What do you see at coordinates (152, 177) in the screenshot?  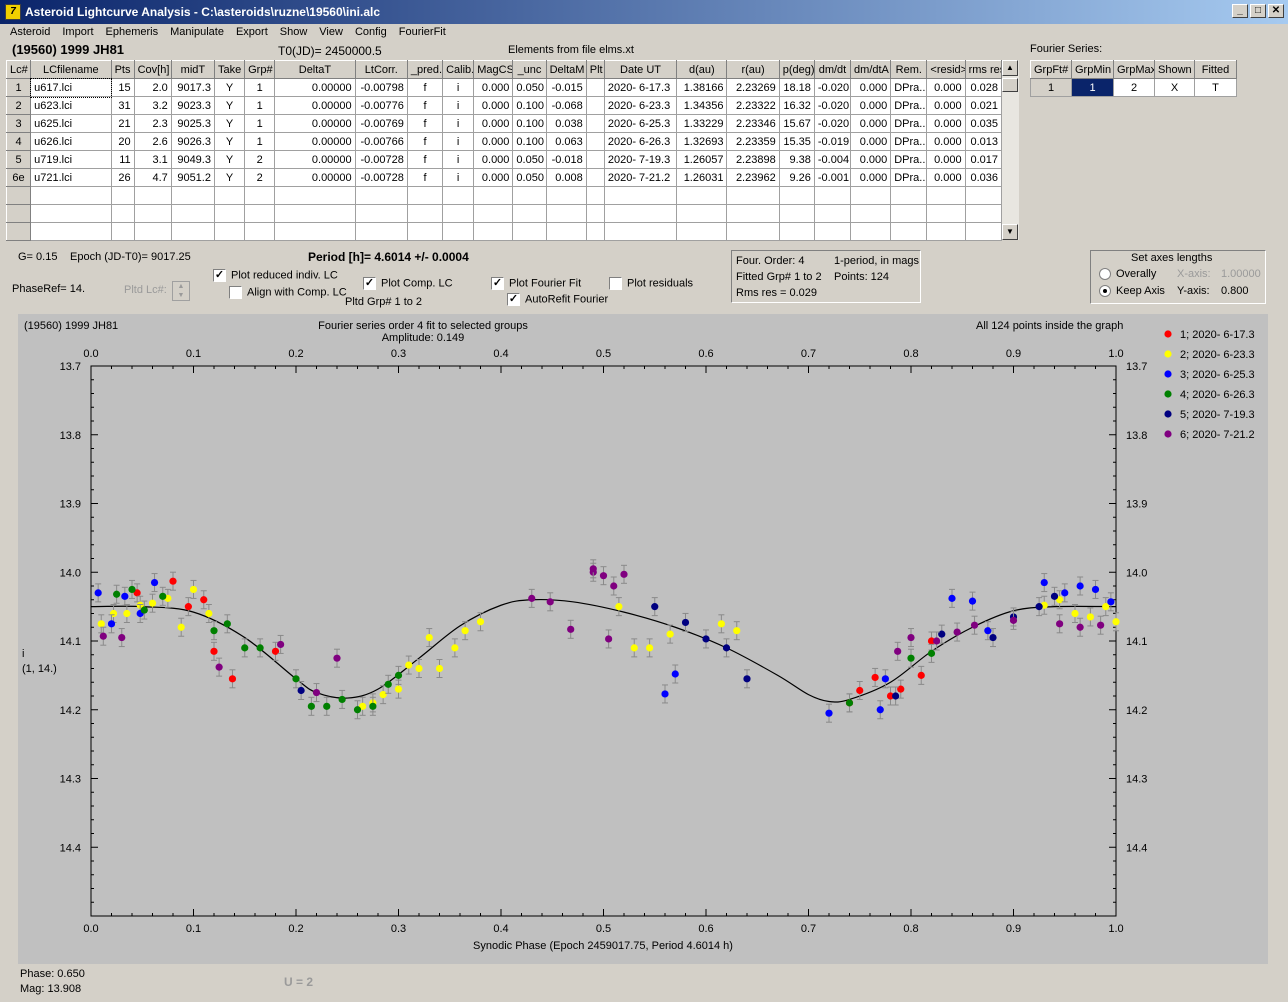 I see `table-cell: 4.7` at bounding box center [152, 177].